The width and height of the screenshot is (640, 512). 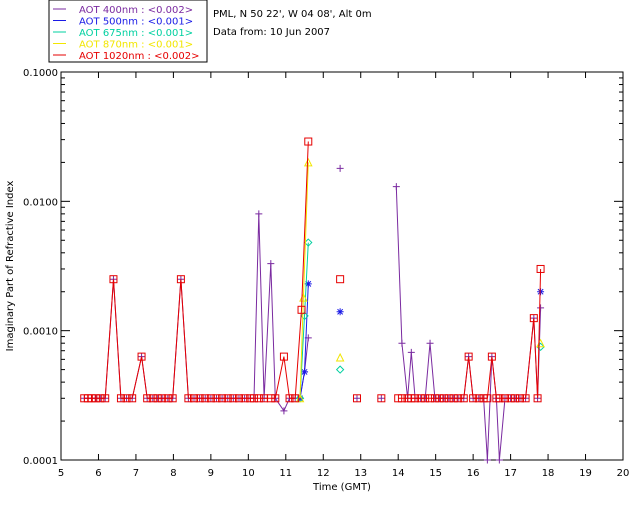 I want to click on y-tick-label: 0.0100, so click(x=40, y=202).